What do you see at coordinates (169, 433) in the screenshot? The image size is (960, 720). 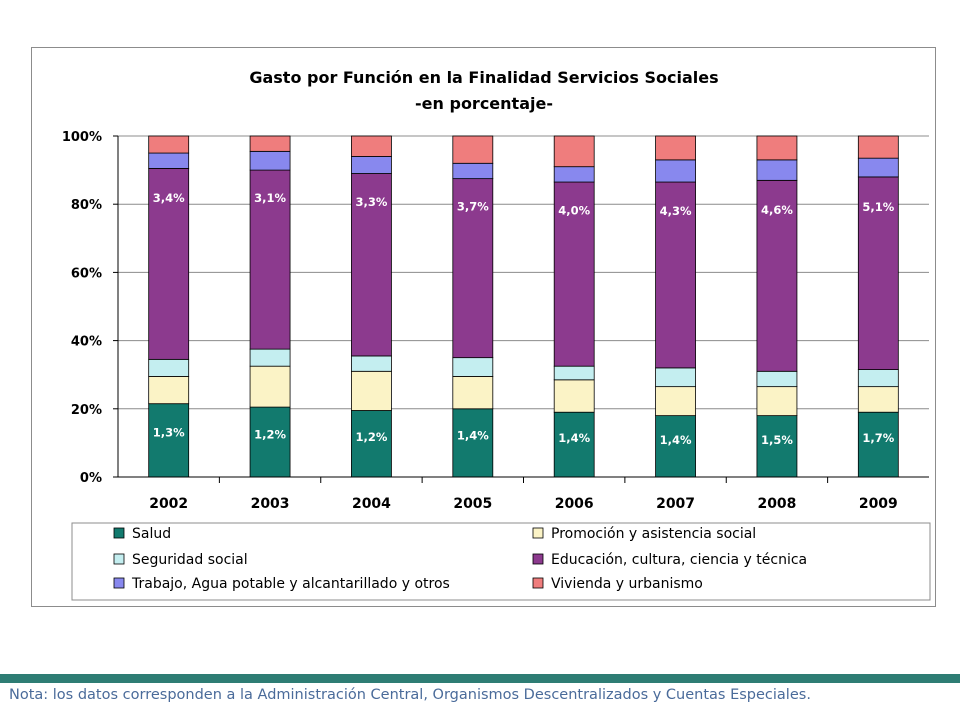 I see `data-label: 1,3%` at bounding box center [169, 433].